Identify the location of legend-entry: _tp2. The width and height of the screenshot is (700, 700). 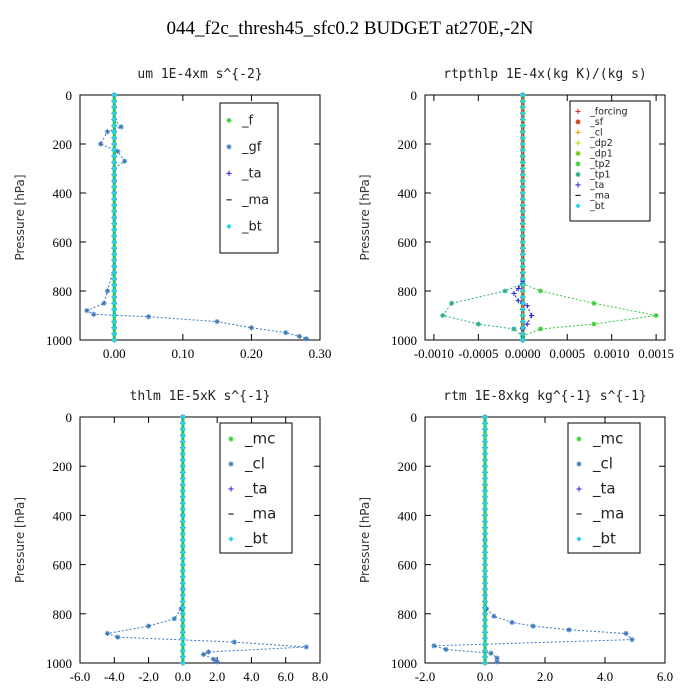
(593, 164).